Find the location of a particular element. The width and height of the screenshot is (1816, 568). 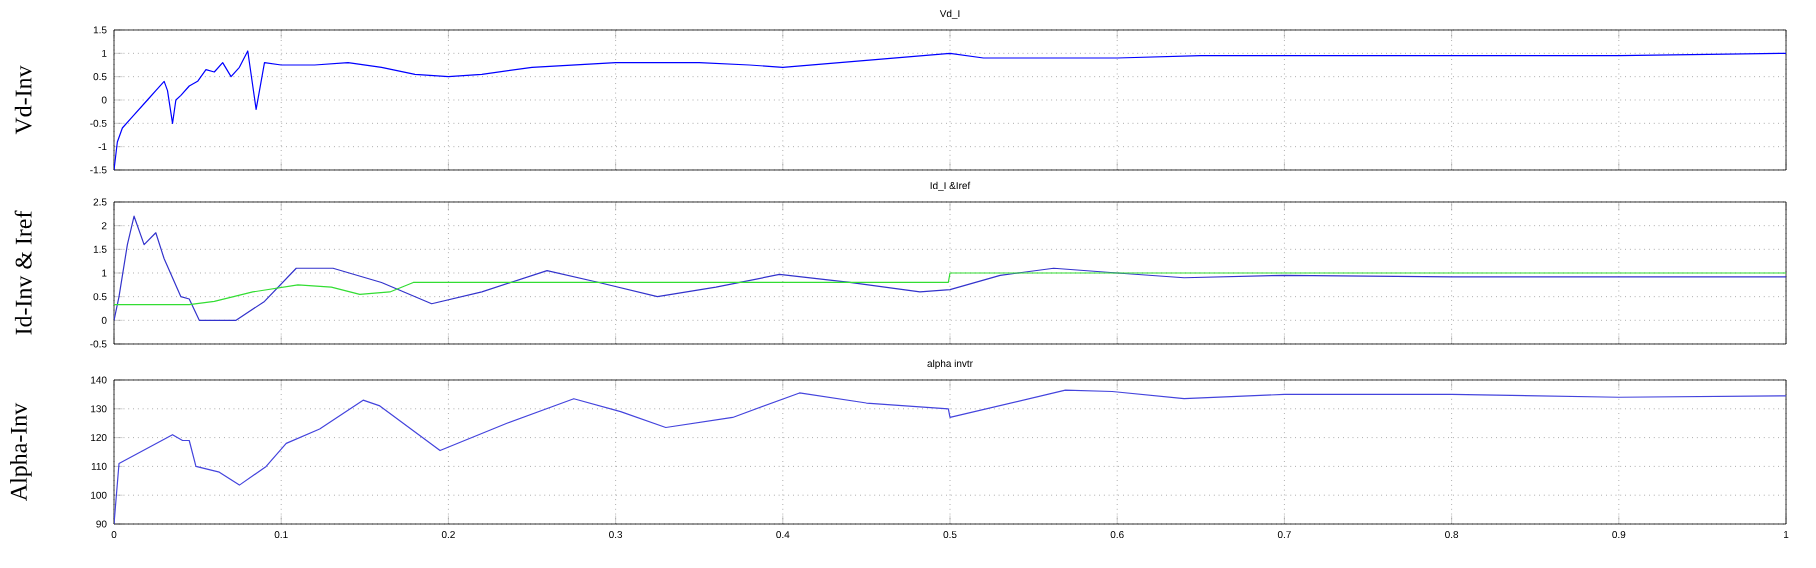

y-axis-title: Id-Inv & Iref is located at coordinates (23, 272).